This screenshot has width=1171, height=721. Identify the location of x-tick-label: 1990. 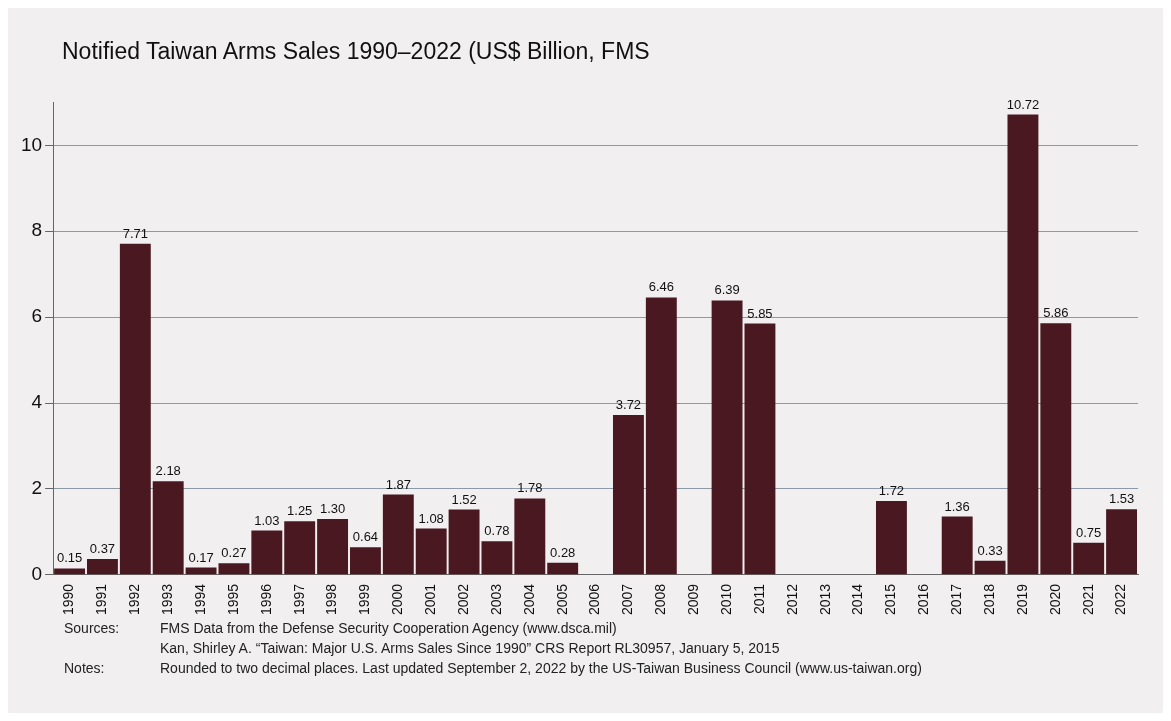
(68, 599).